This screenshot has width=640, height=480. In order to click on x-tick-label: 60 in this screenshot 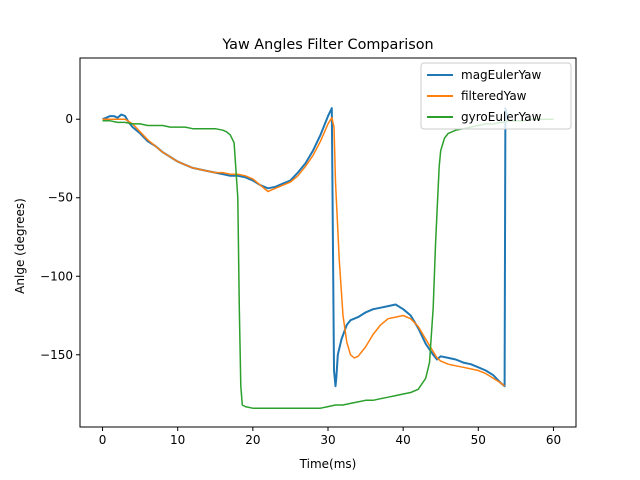, I will do `click(553, 440)`.